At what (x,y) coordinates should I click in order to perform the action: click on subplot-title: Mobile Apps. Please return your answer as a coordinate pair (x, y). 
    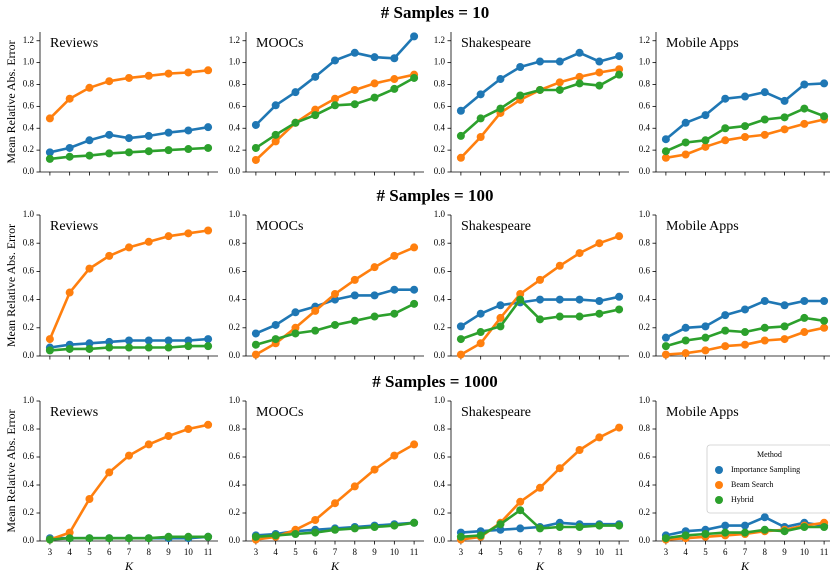
    Looking at the image, I should click on (702, 43).